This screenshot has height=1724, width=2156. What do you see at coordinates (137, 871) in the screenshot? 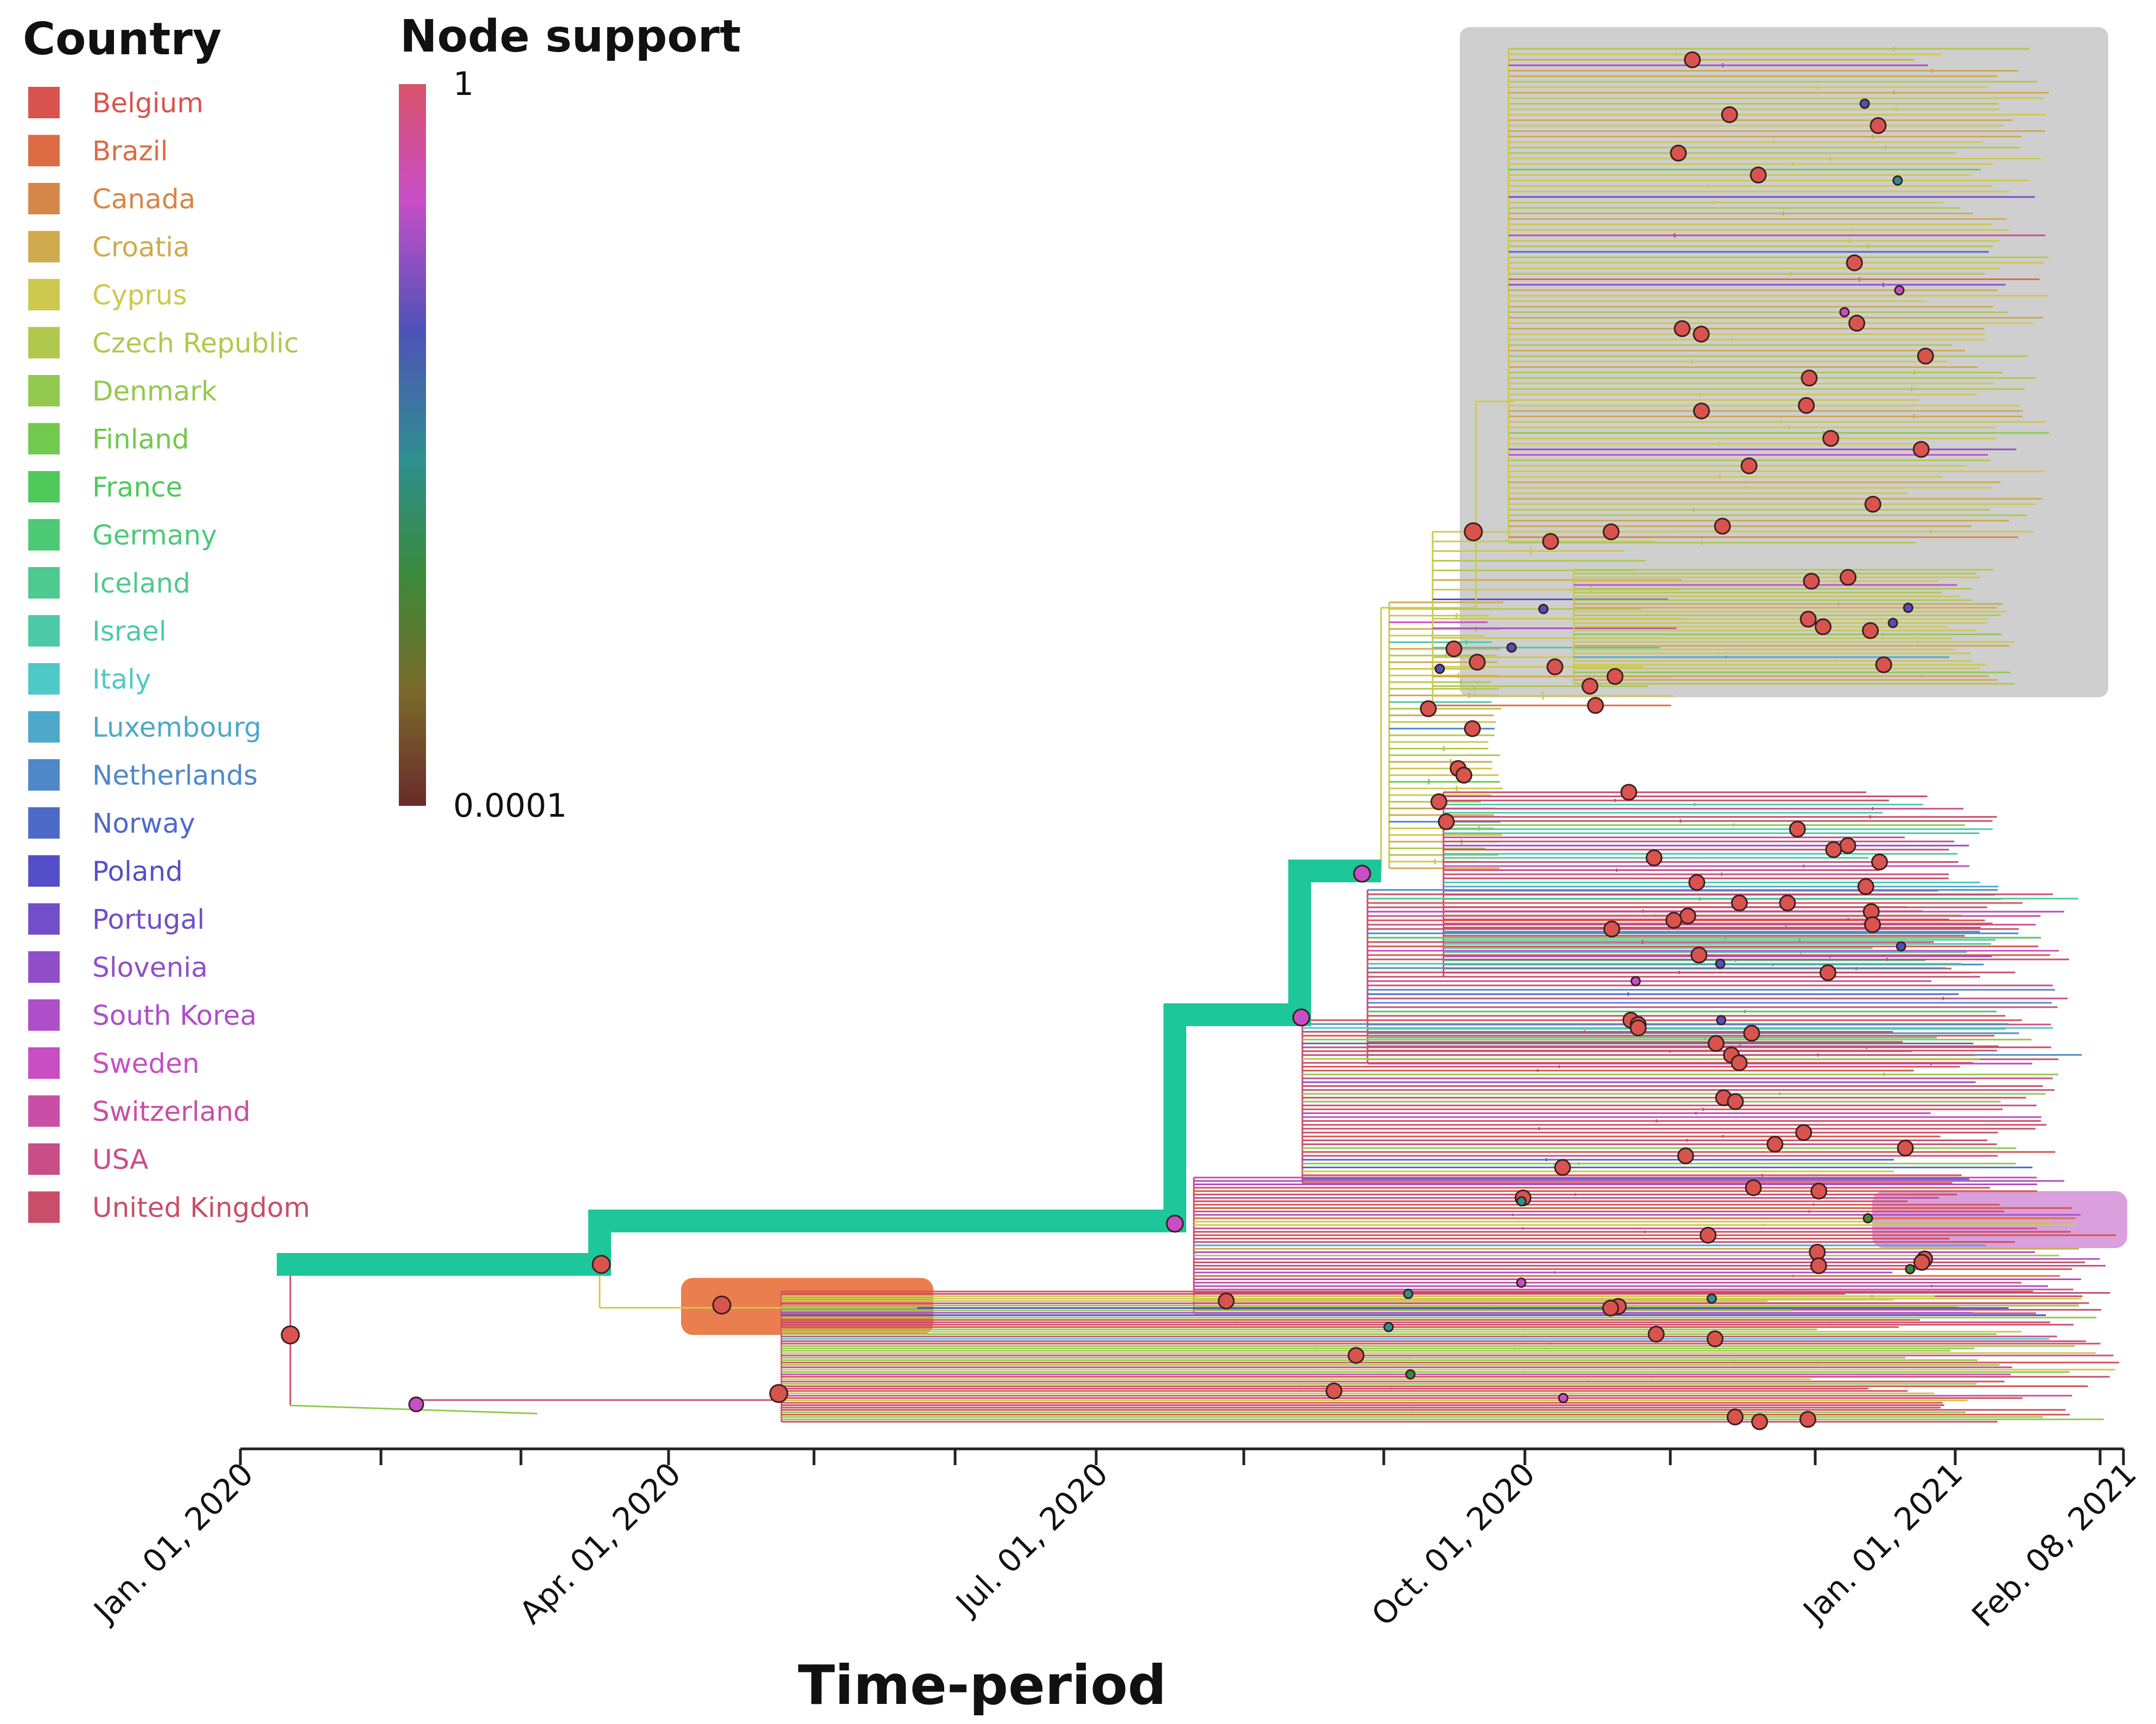
I see `legend-label: Poland` at bounding box center [137, 871].